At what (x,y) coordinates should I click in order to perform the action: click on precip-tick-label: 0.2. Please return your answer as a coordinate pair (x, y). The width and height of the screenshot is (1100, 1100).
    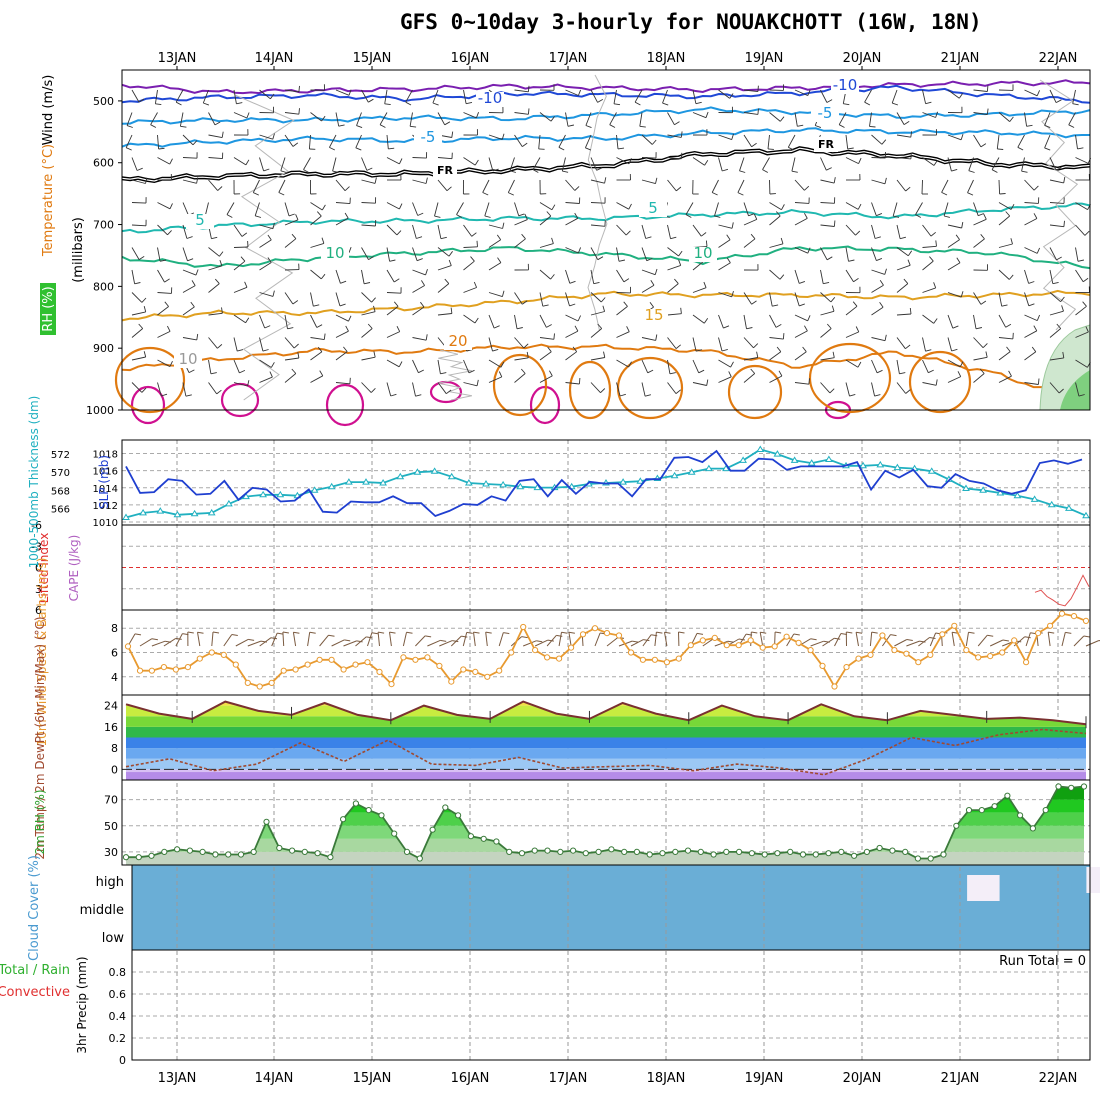
    Looking at the image, I should click on (118, 1038).